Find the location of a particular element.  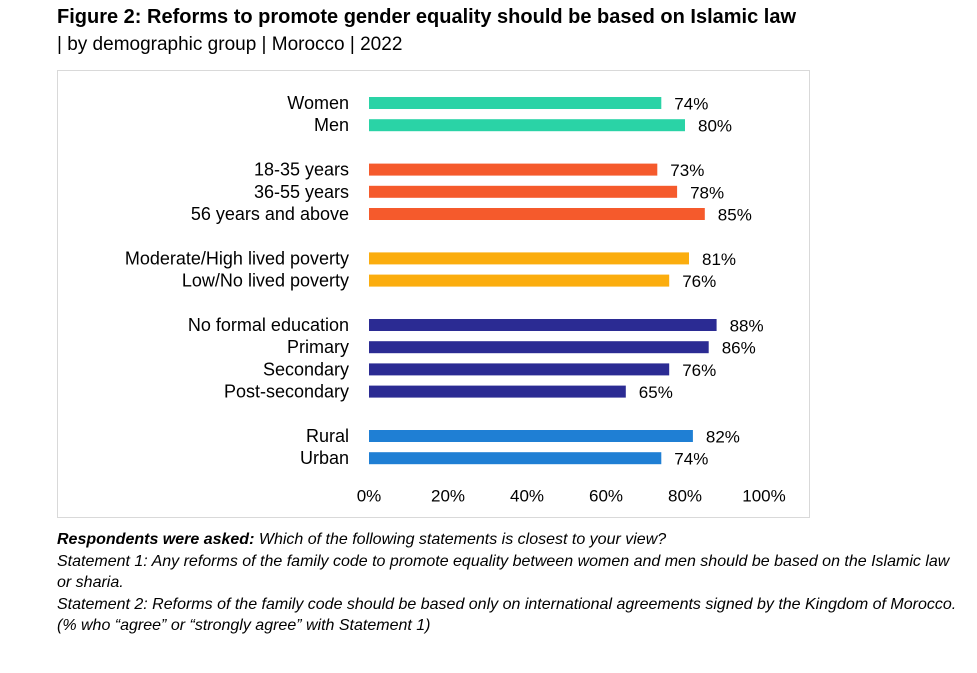

x-tick-label-2: 40% is located at coordinates (527, 496).